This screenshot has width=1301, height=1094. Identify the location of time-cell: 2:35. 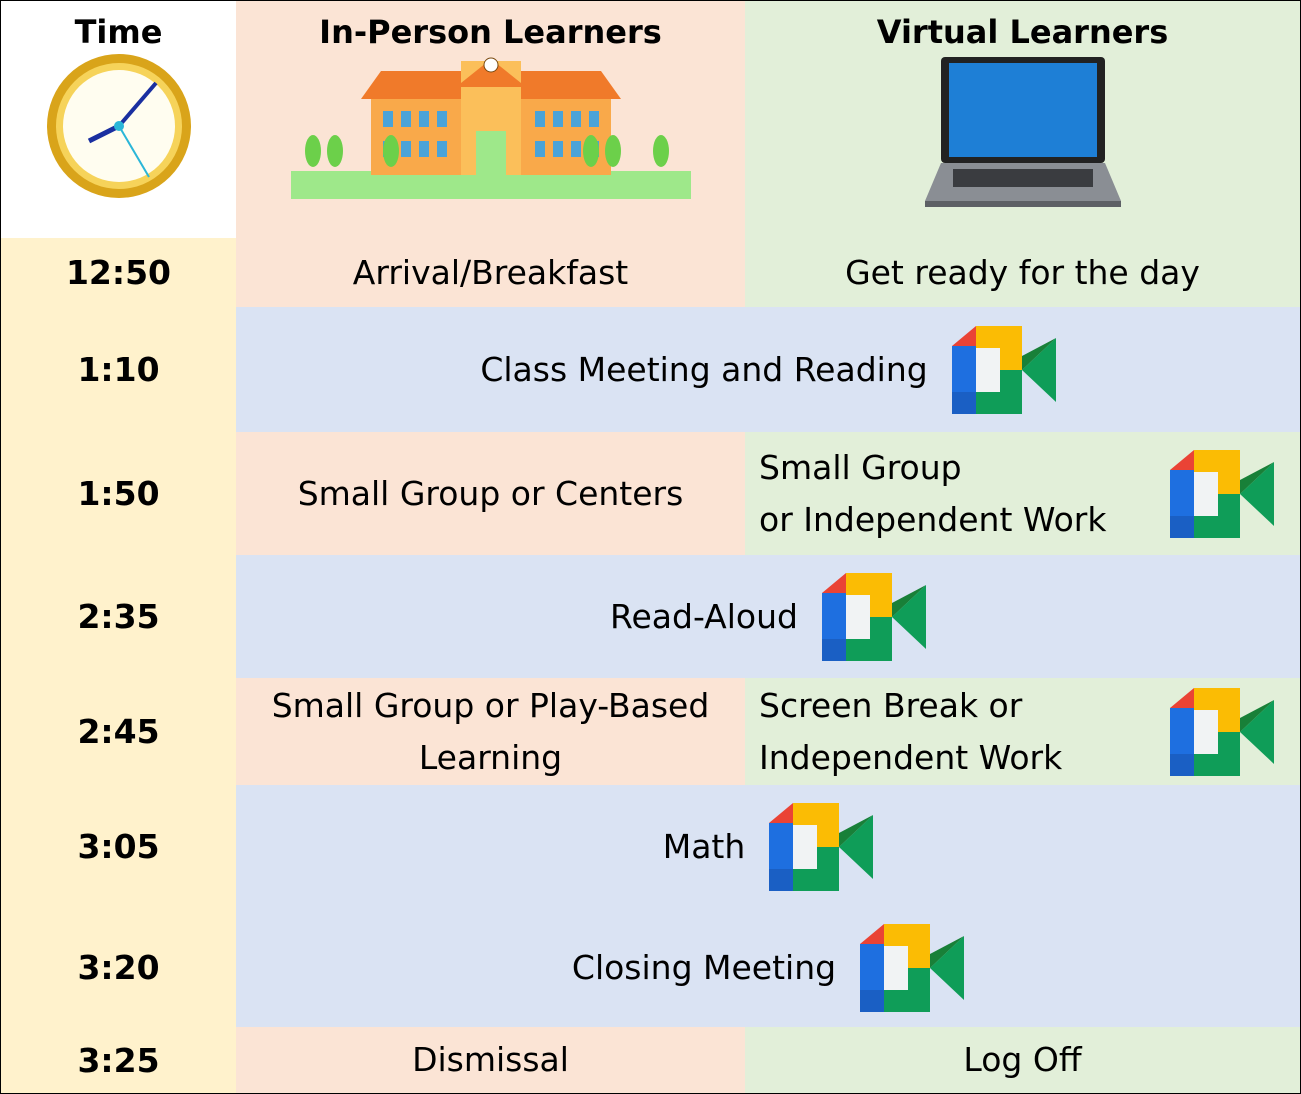
(118, 617).